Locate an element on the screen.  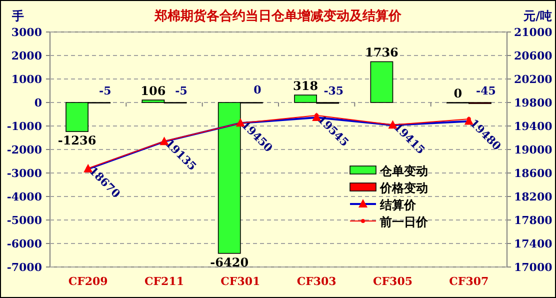
data-label: -35 is located at coordinates (334, 91).